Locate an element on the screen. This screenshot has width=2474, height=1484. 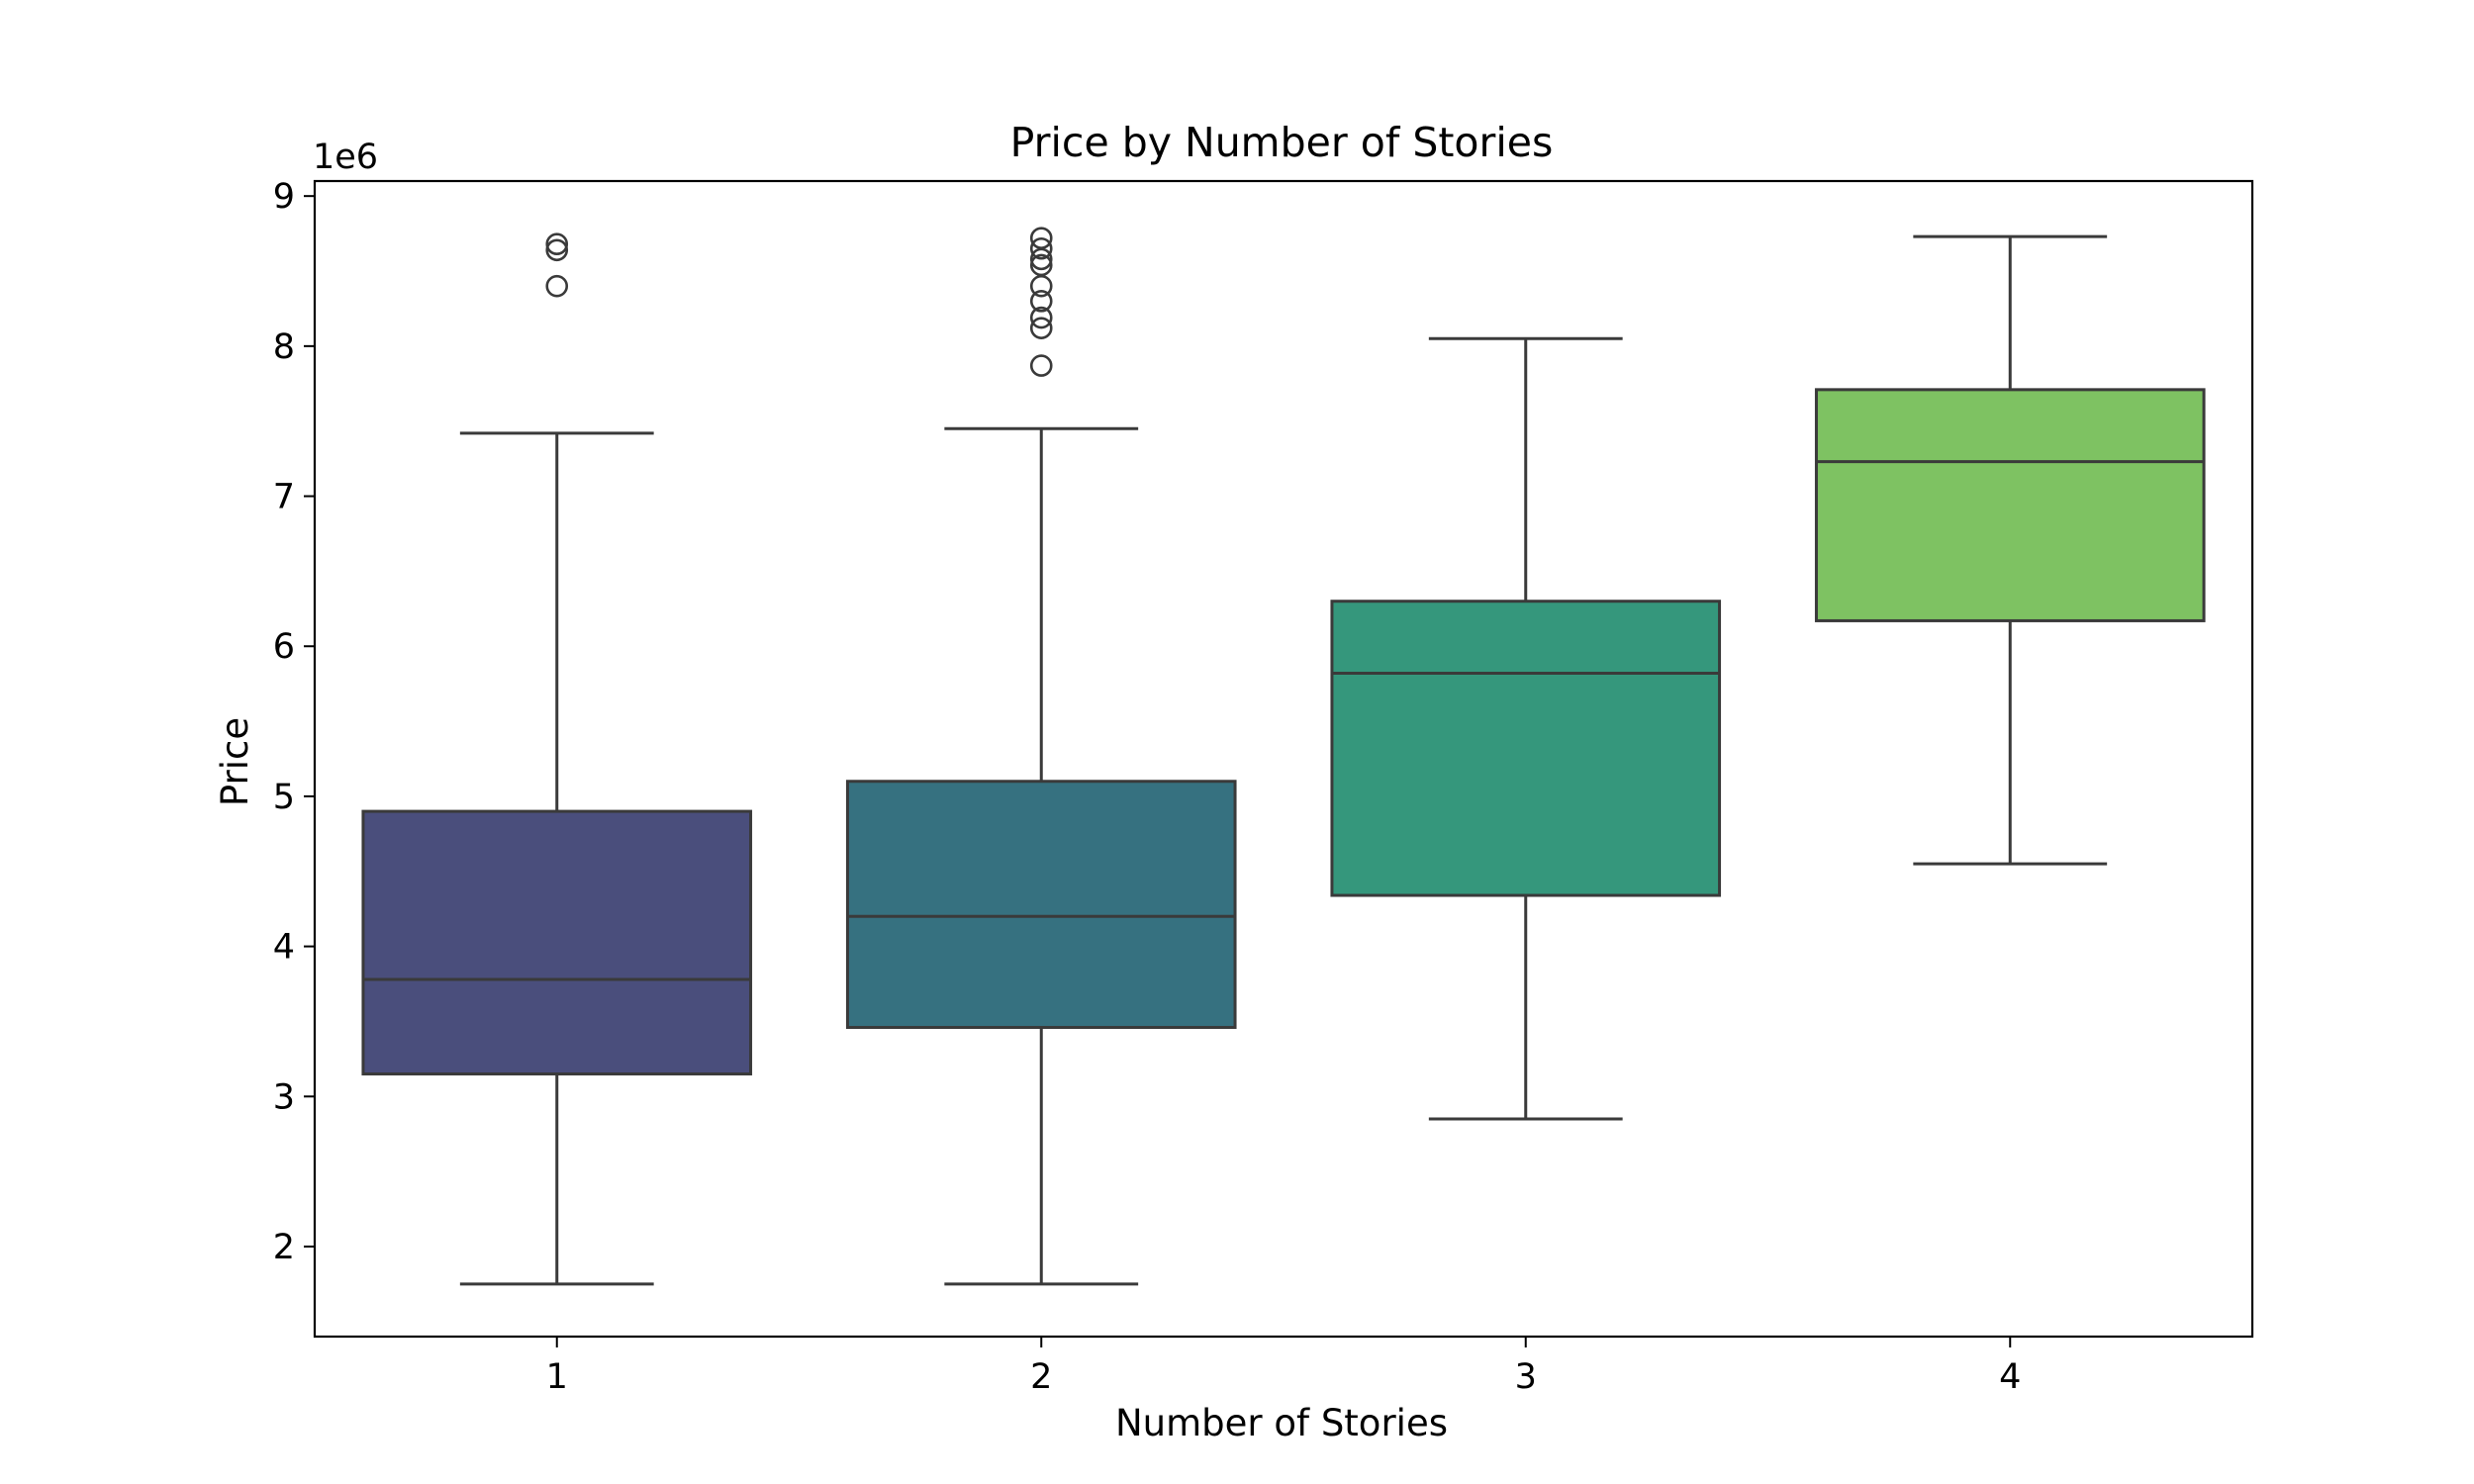
y-tick-label: 4 is located at coordinates (284, 948).